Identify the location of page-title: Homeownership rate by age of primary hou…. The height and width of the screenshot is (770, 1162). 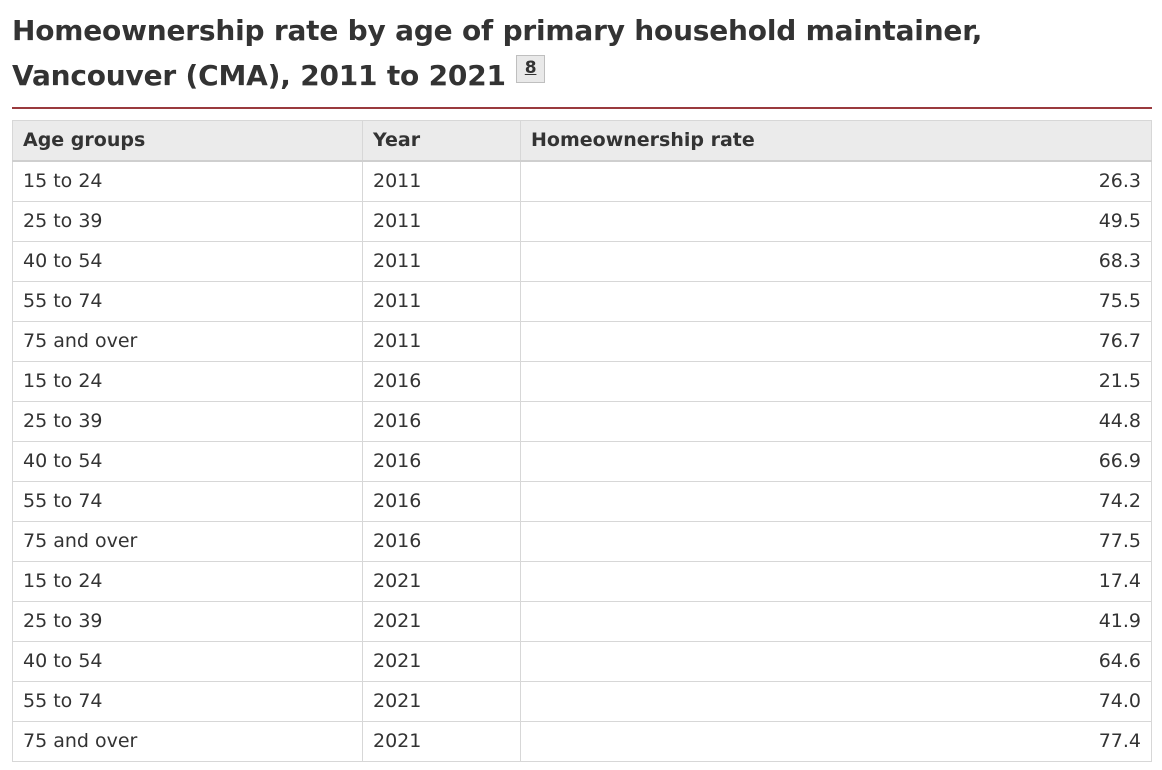
(582, 53).